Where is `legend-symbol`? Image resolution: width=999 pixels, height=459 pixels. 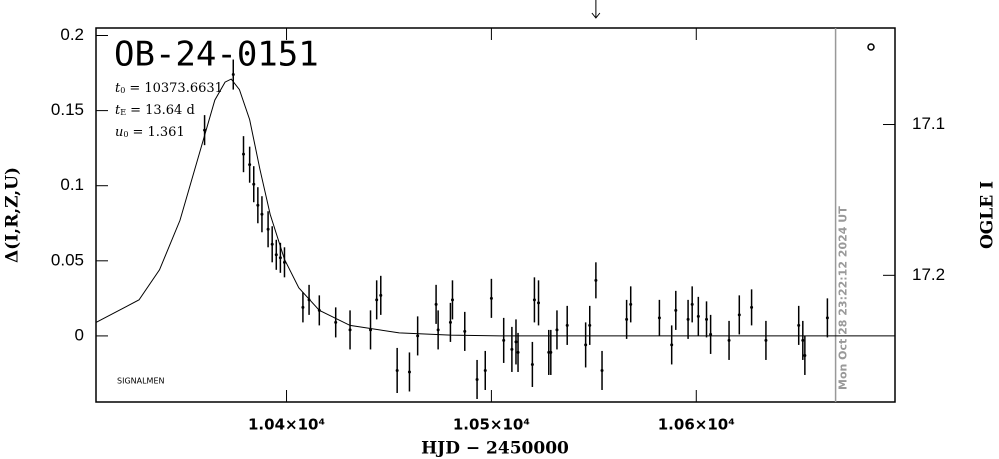 legend-symbol is located at coordinates (871, 47).